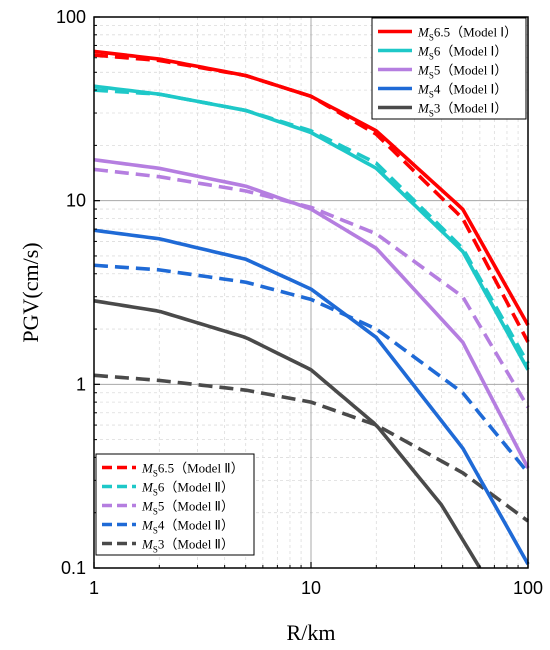 The height and width of the screenshot is (650, 550). Describe the element at coordinates (311, 588) in the screenshot. I see `x-tick-label: 10` at that location.